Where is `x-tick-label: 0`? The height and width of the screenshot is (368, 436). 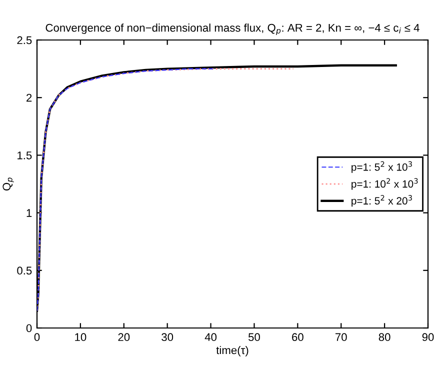 x-tick-label: 0 is located at coordinates (37, 337).